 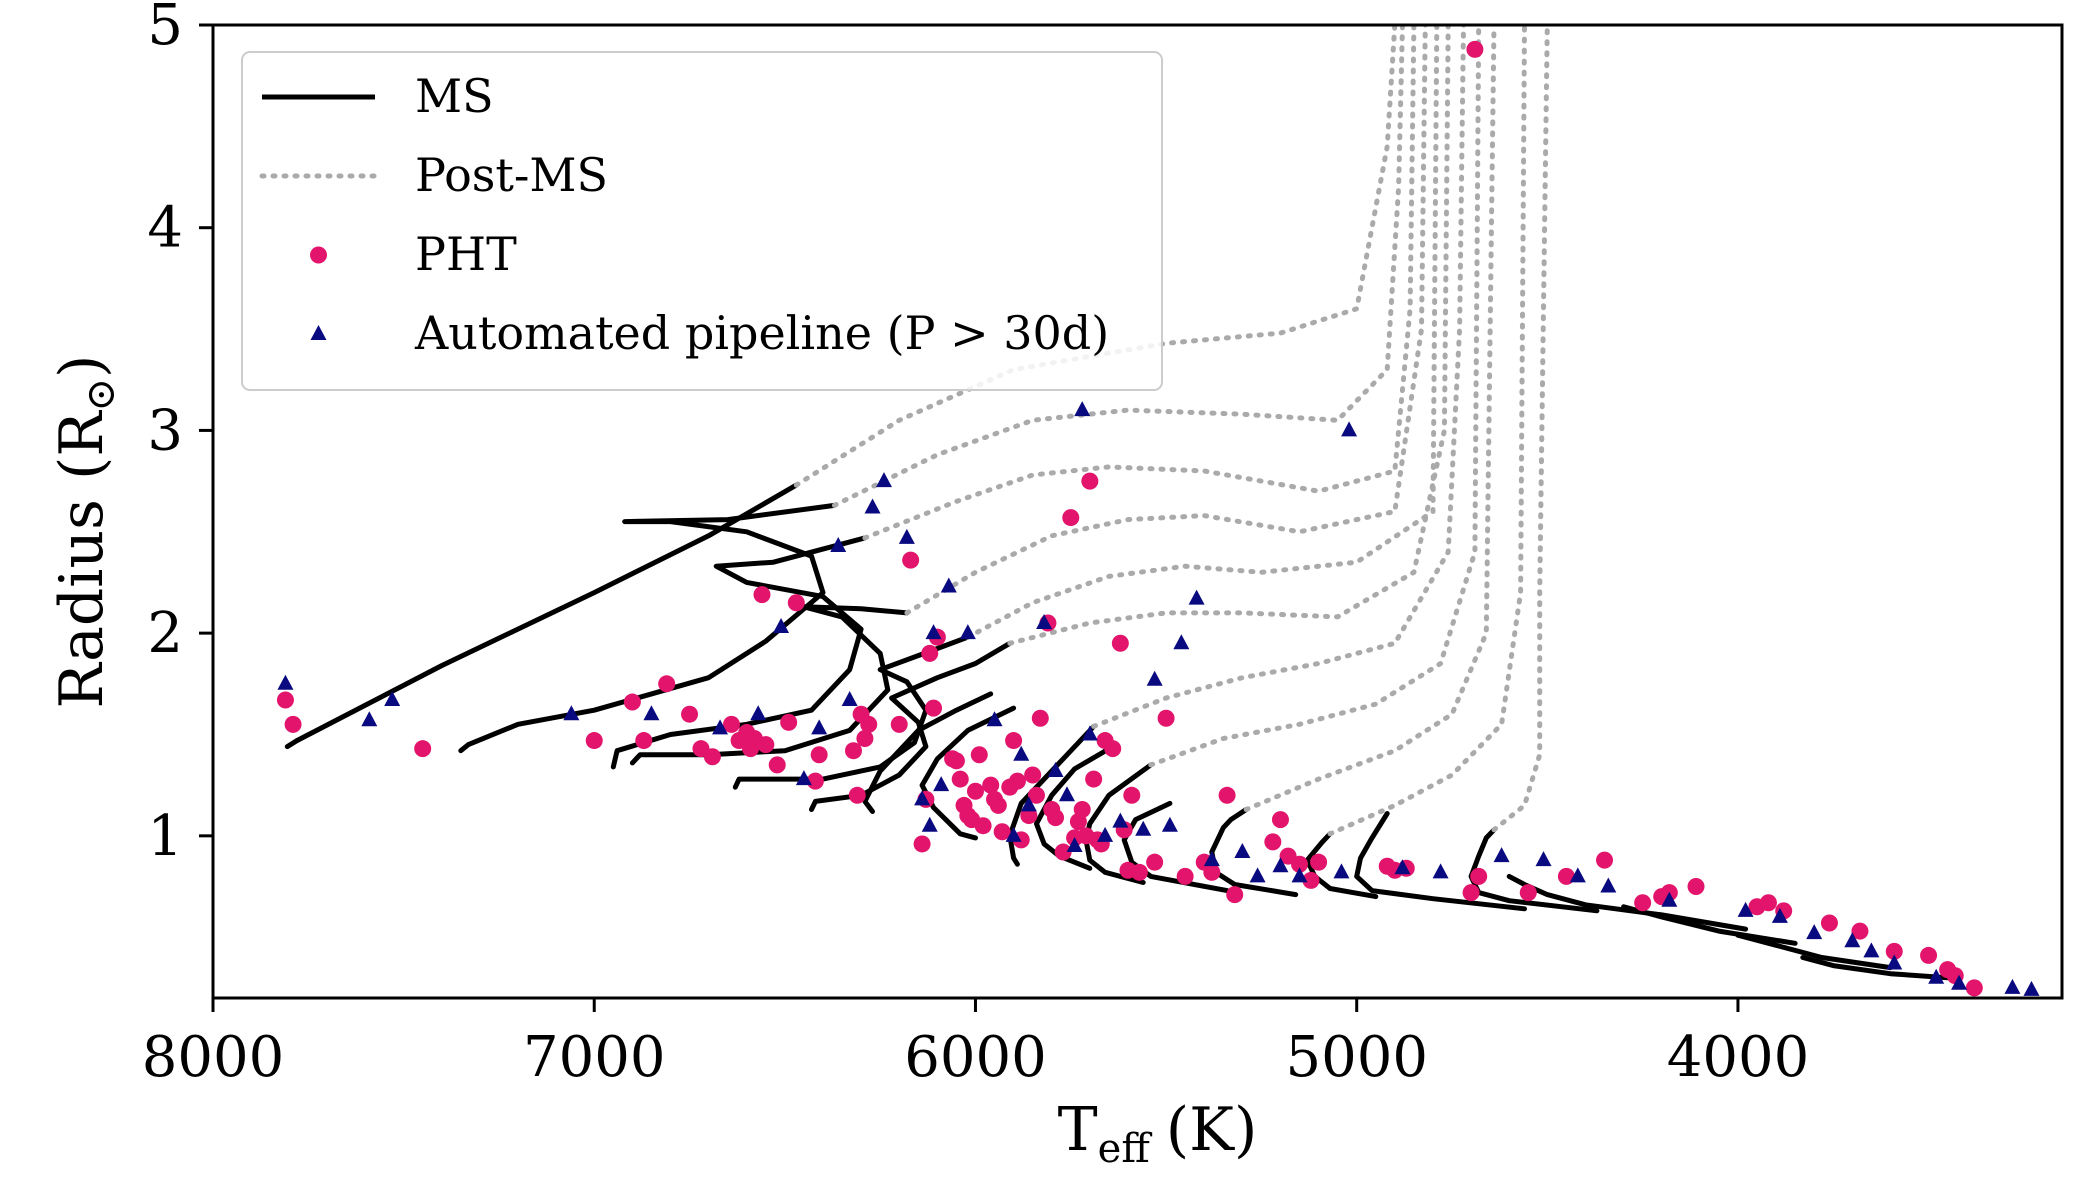 I want to click on legend-box, so click(x=702, y=221).